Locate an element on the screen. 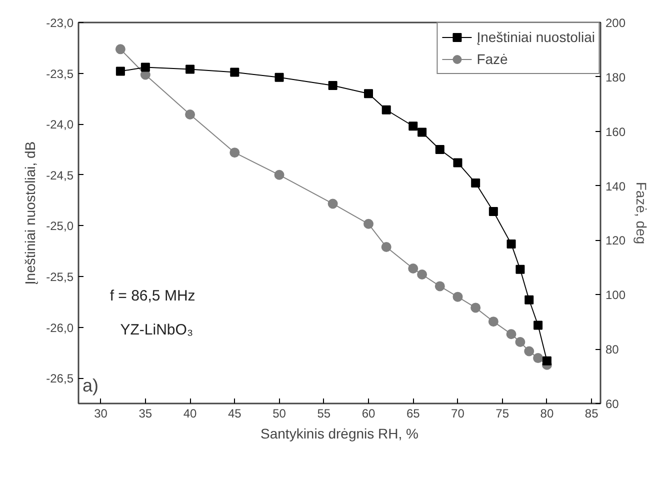 The width and height of the screenshot is (657, 493). y2-tick-label: 140 is located at coordinates (616, 186).